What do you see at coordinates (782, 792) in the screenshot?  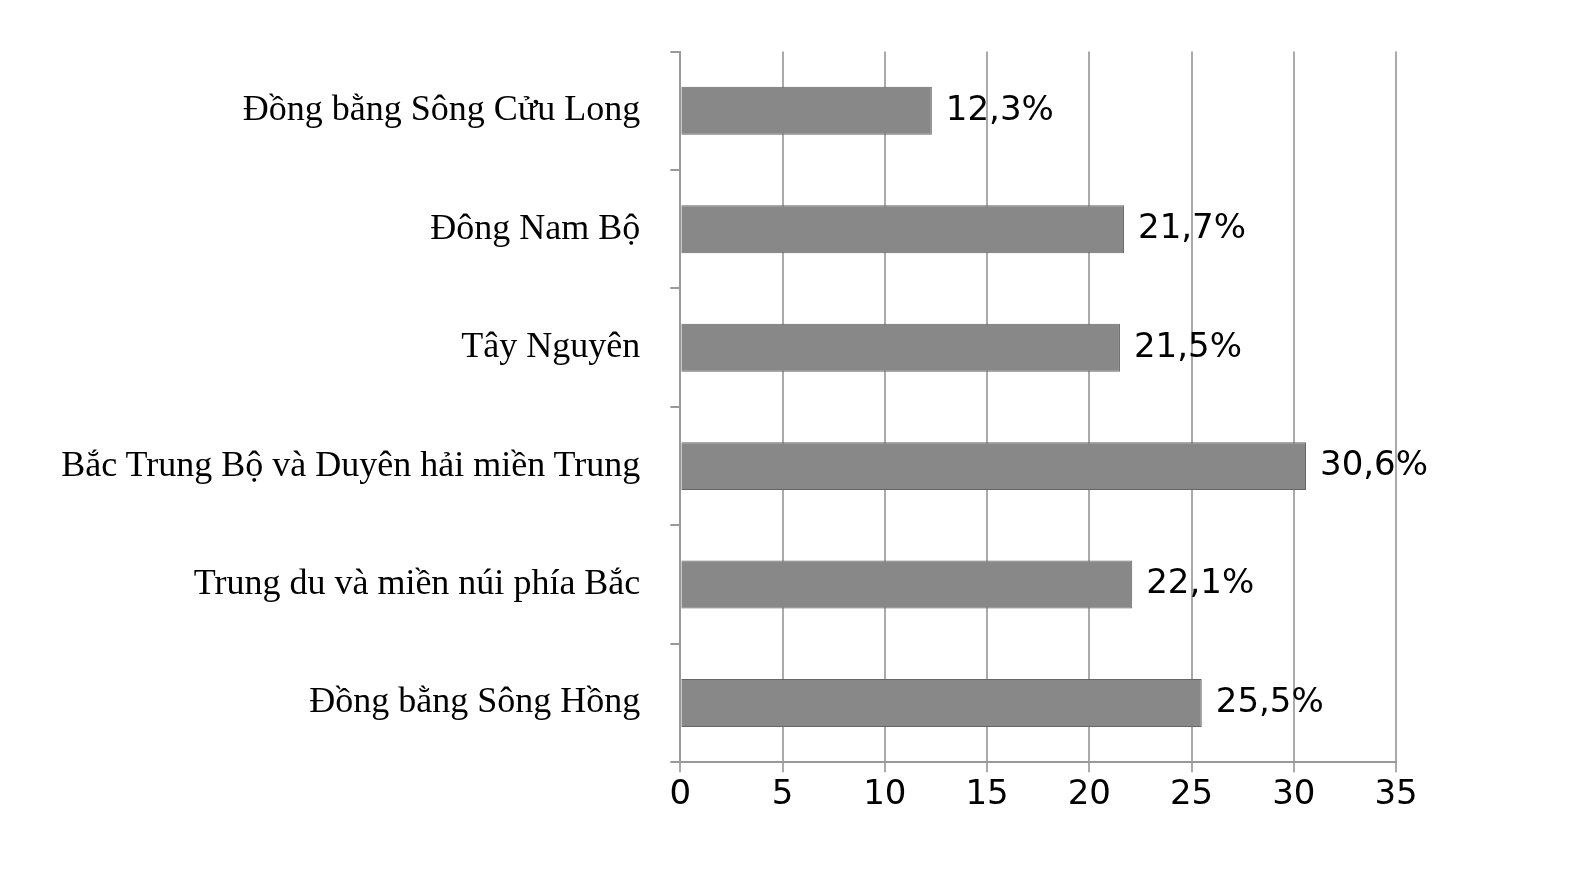 I see `x-tick-label: 5` at bounding box center [782, 792].